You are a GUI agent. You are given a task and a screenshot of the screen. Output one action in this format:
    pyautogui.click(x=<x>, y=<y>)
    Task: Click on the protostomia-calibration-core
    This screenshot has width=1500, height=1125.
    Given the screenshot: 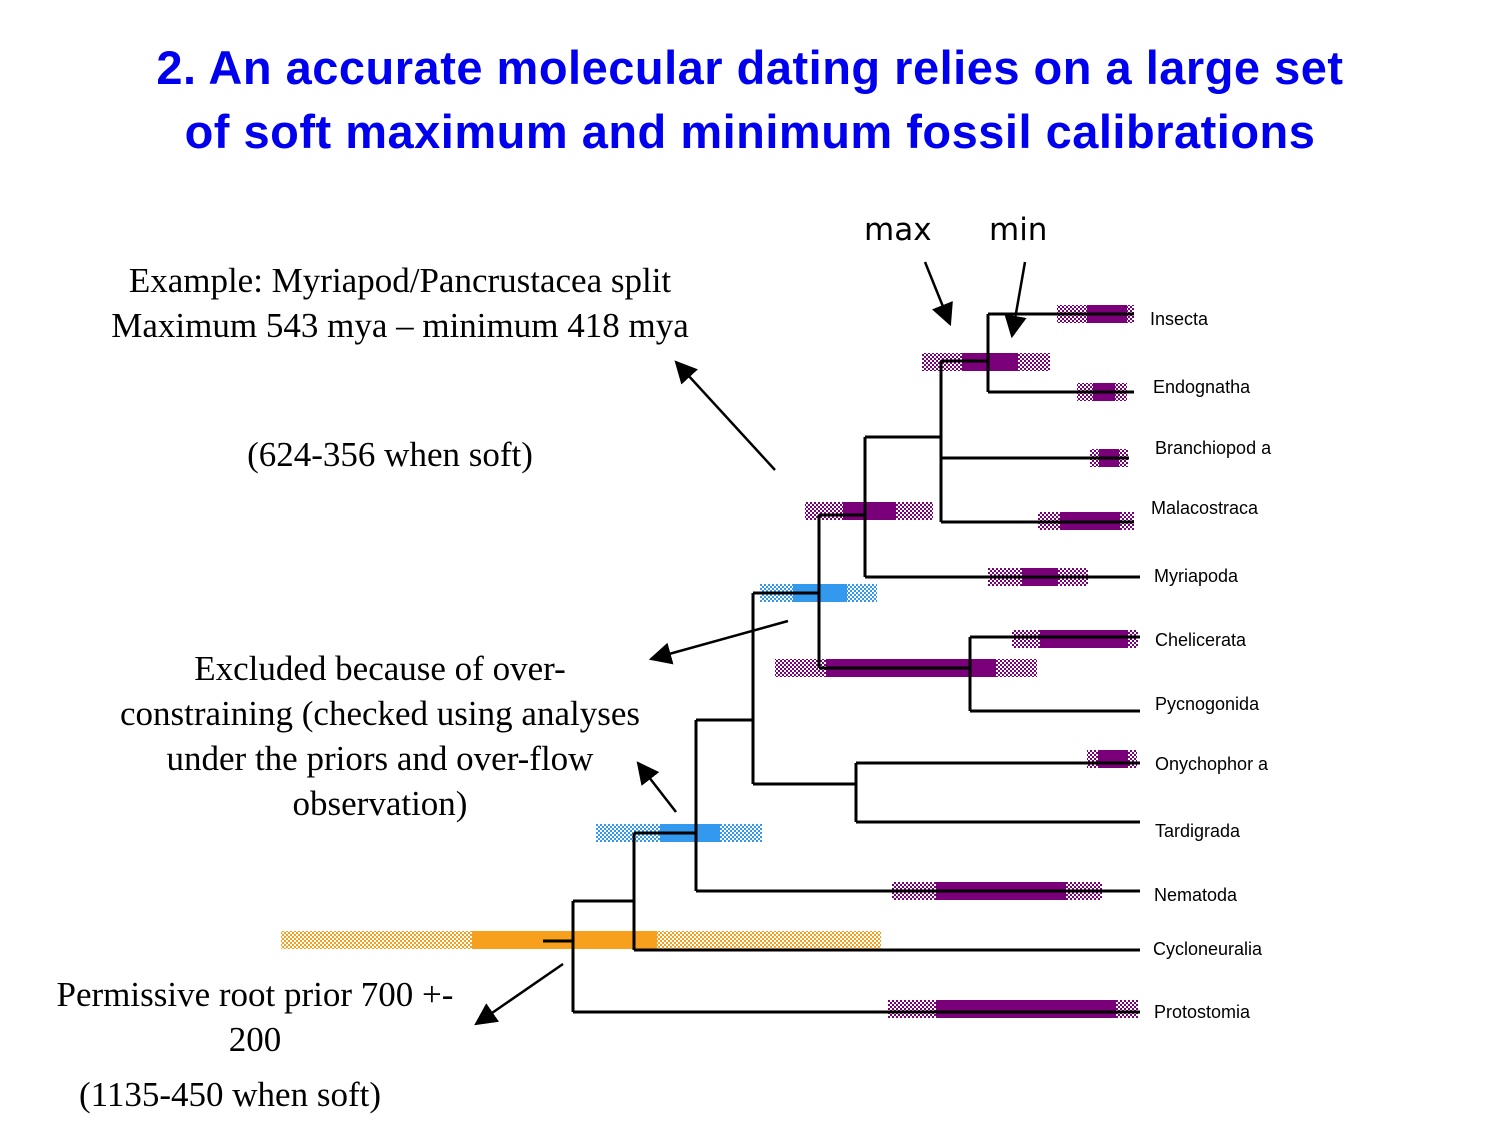 What is the action you would take?
    pyautogui.click(x=1026, y=1009)
    